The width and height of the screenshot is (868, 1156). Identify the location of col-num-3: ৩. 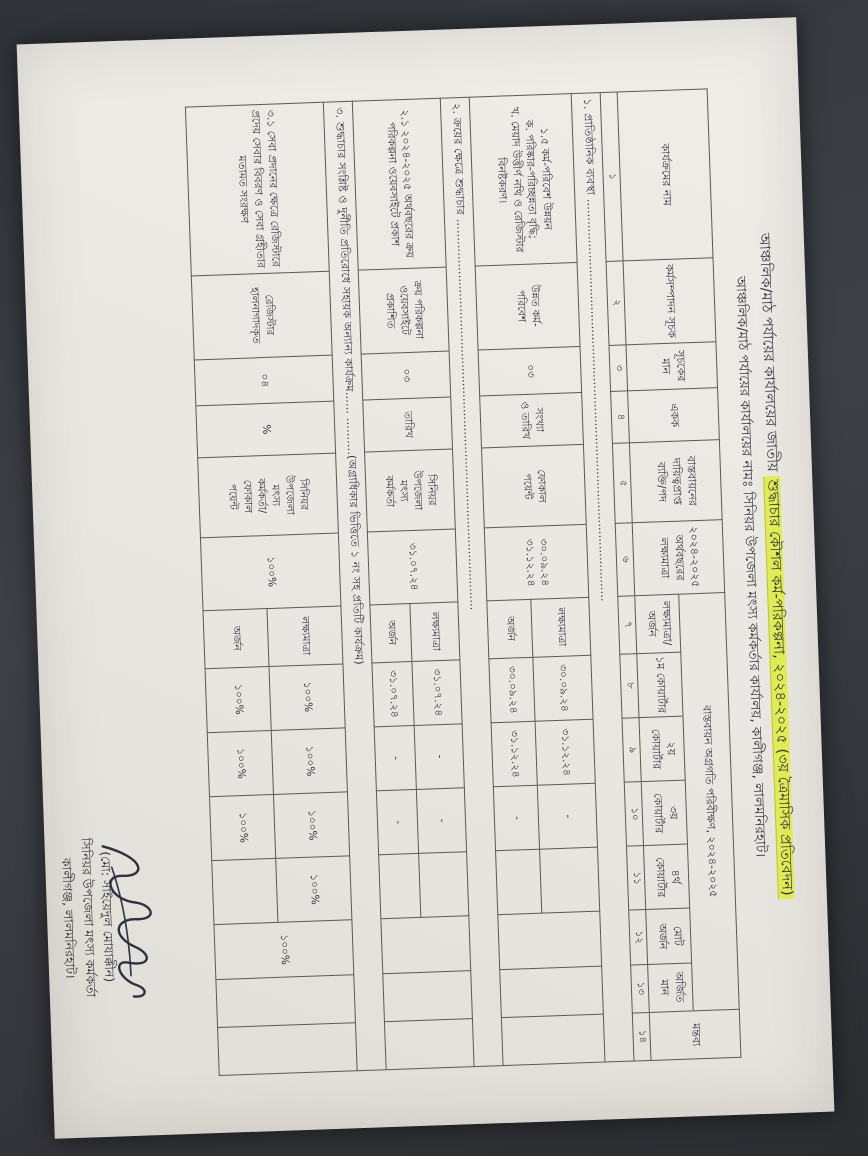
(618, 368).